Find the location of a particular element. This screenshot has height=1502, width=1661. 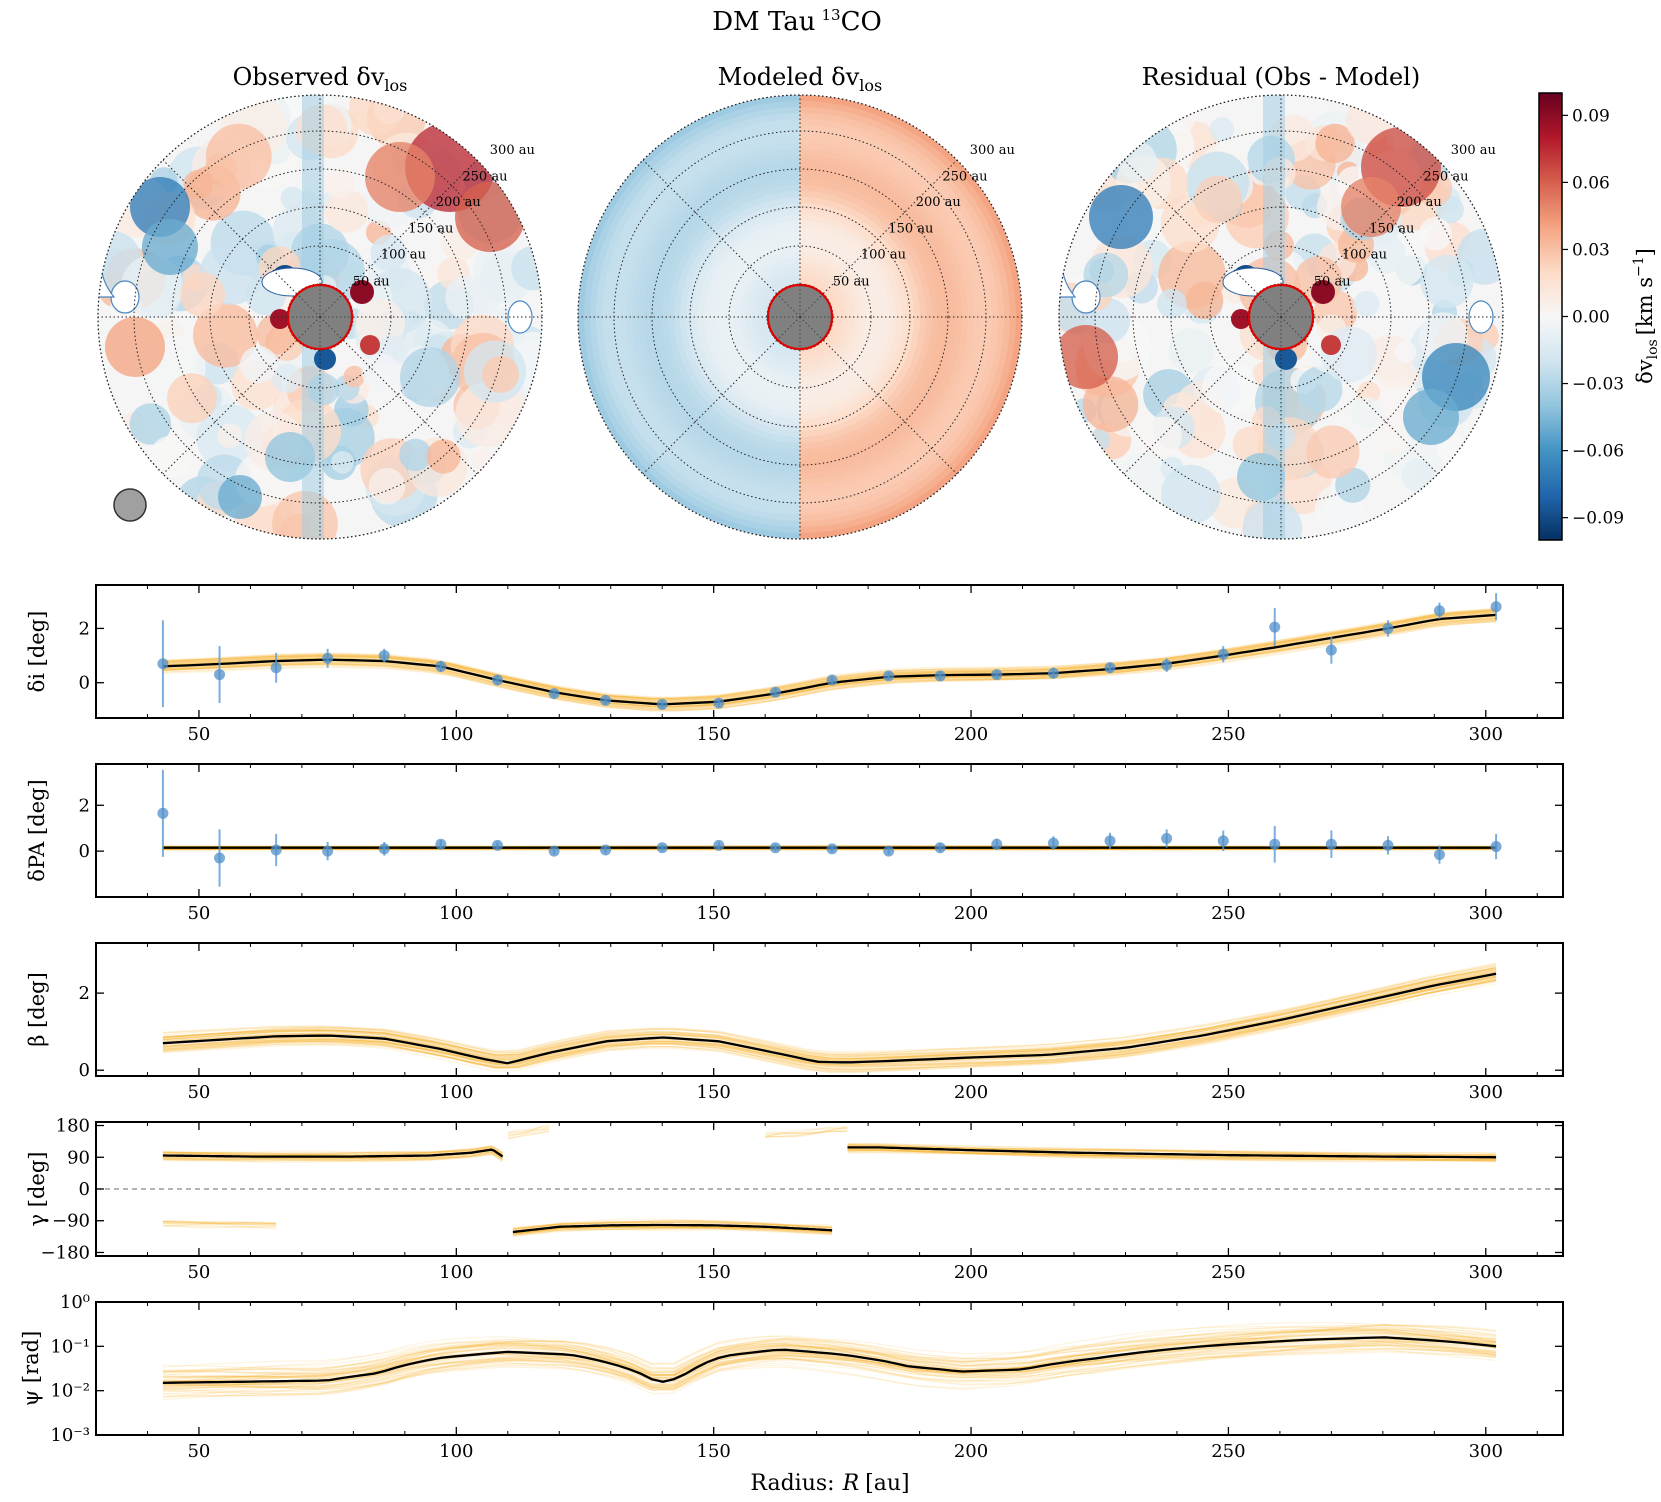

grid-ring is located at coordinates (320, 317).